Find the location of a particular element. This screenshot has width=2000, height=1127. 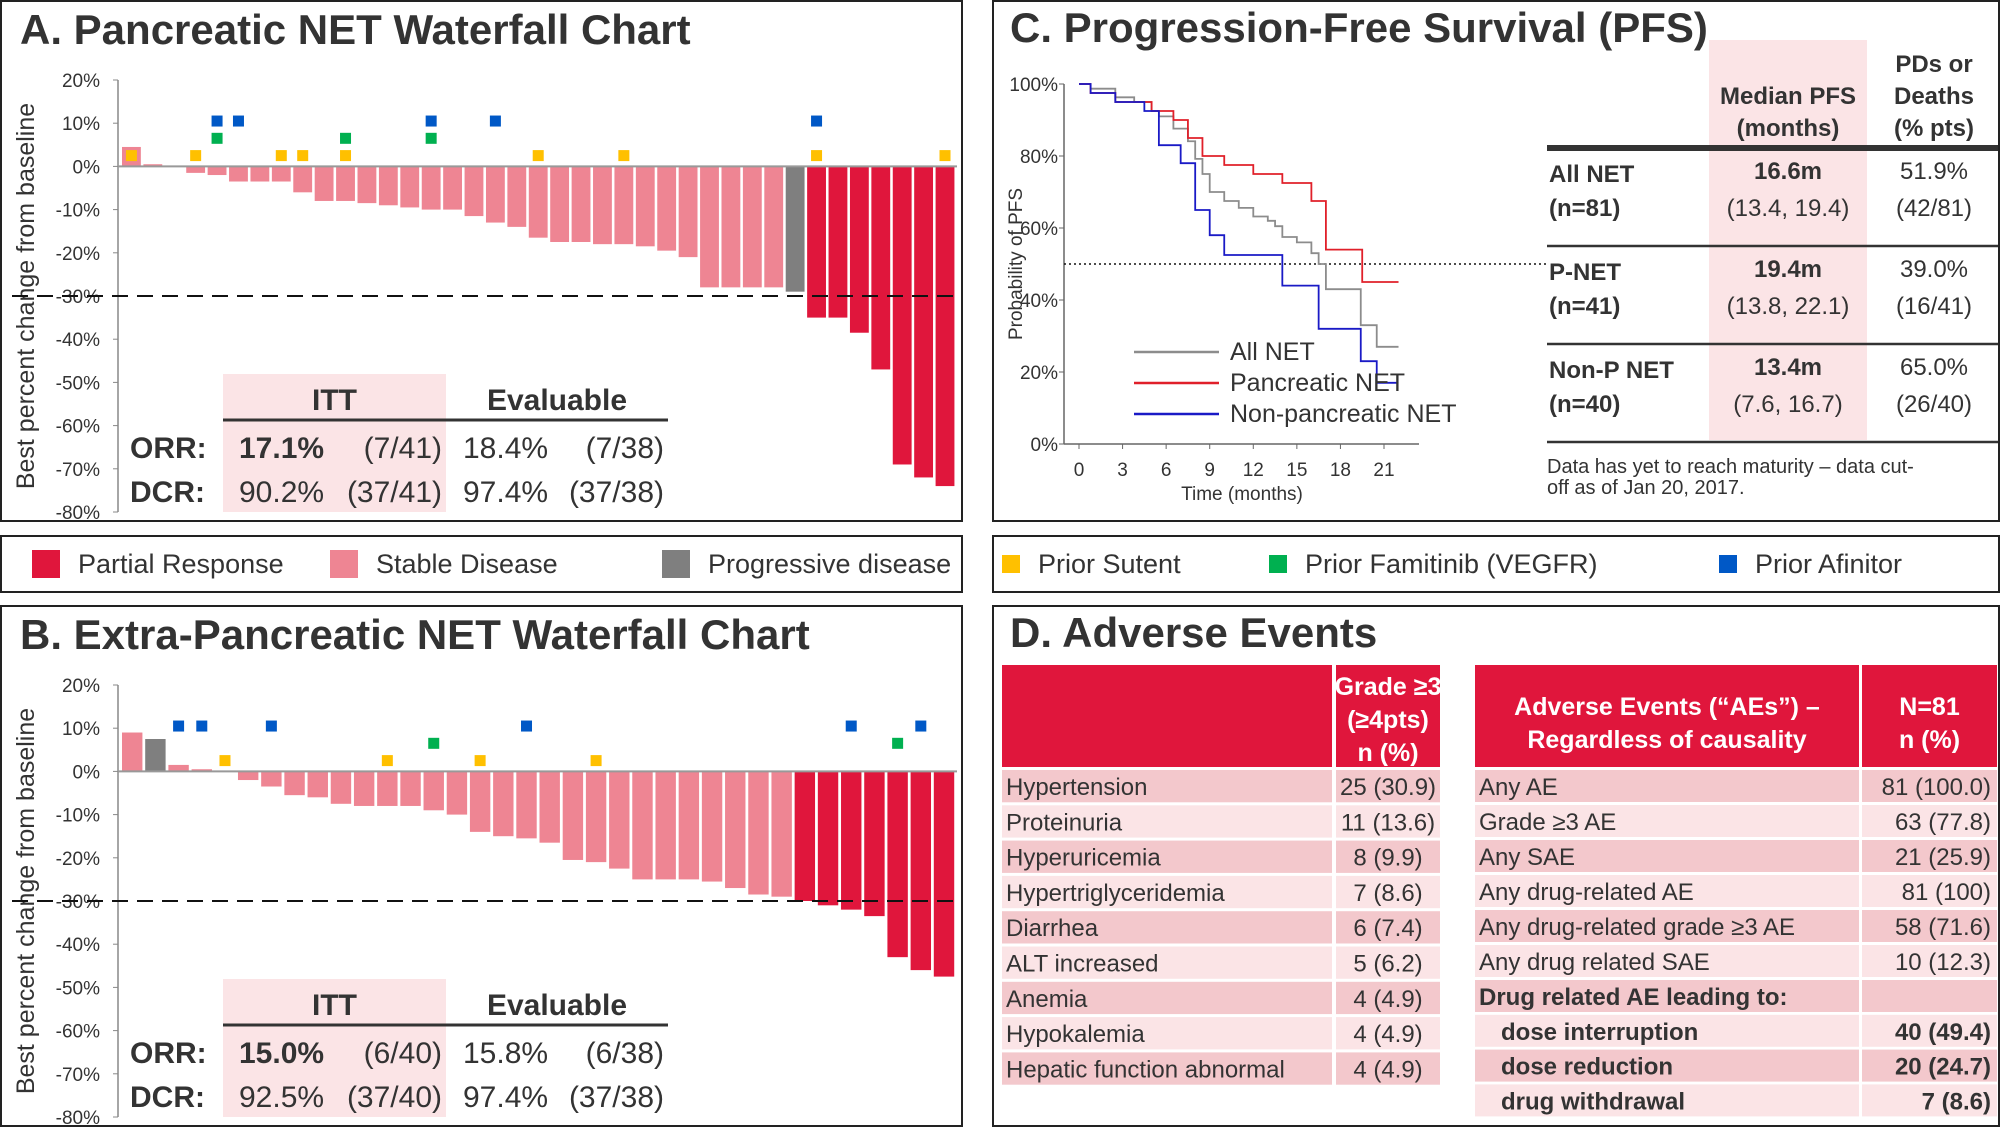

panel-a-y-tick-label: -40% is located at coordinates (78, 340).